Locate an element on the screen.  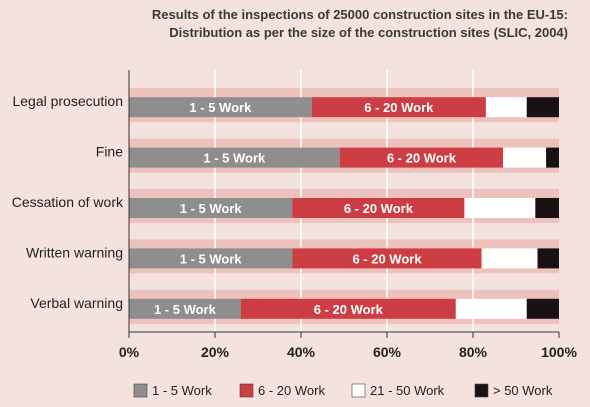
category-label: Verbal warning is located at coordinates (76, 303).